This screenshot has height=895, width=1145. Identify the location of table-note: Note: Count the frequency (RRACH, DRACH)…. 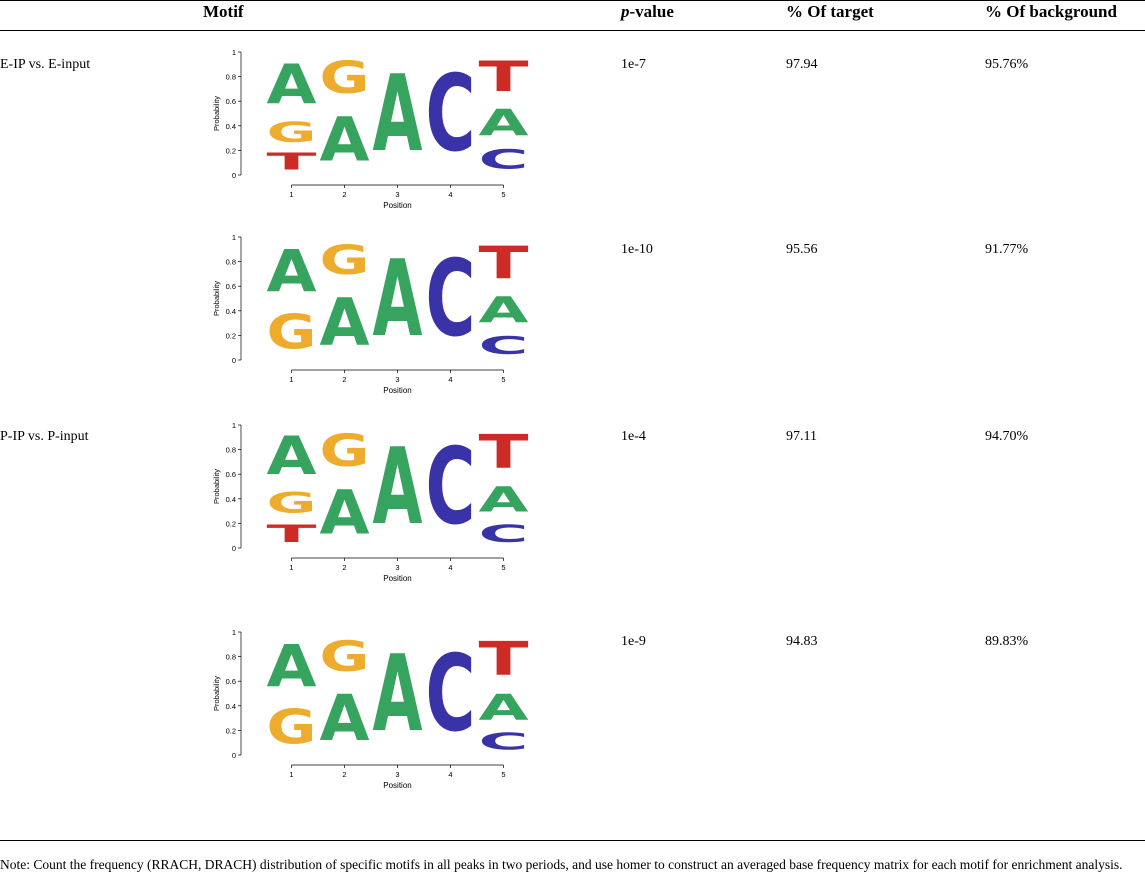
(561, 864).